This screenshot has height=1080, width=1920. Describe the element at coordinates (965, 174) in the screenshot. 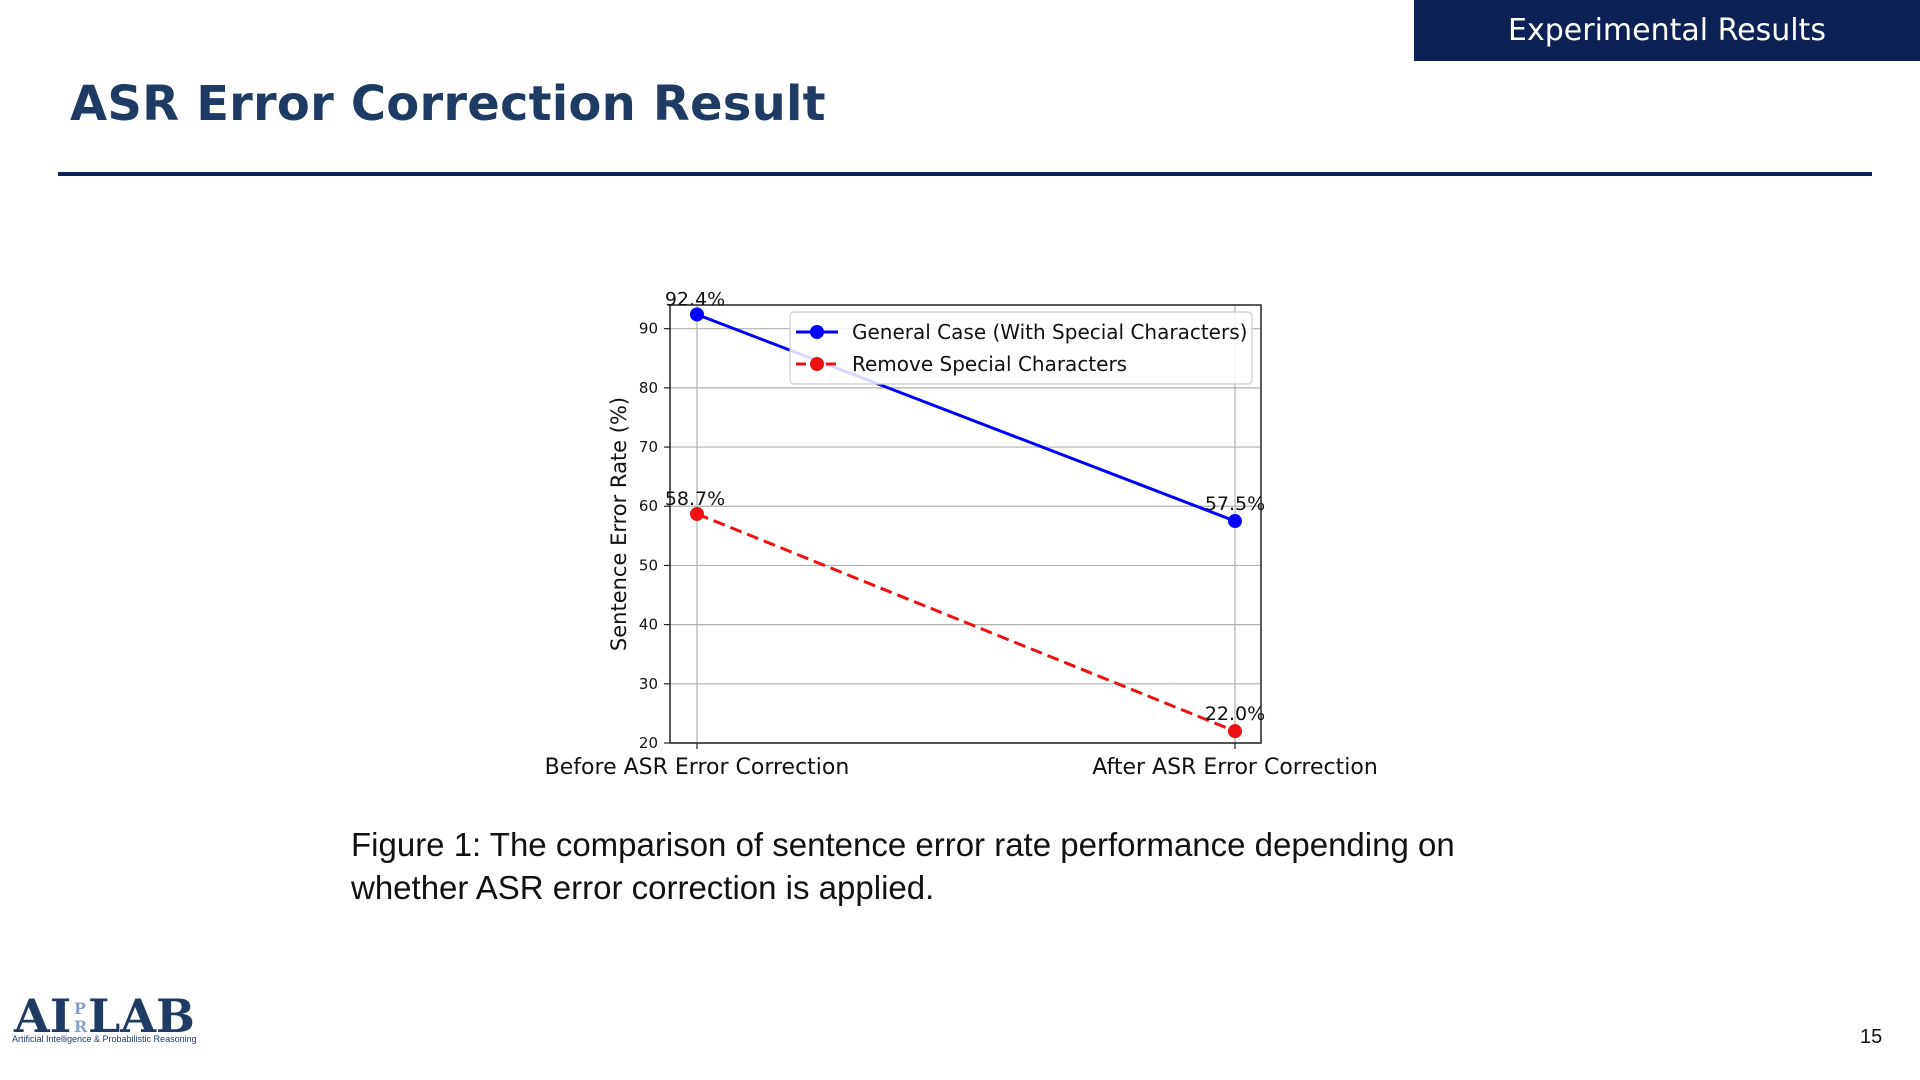

I see `title-divider` at that location.